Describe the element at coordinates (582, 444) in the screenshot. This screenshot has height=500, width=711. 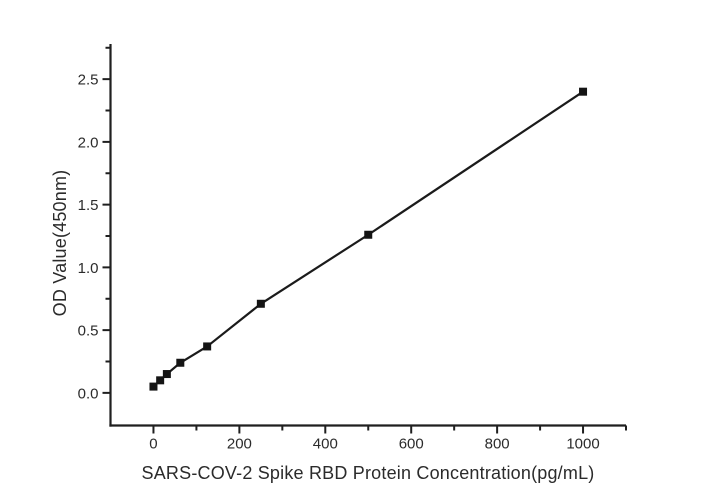
I see `x-tick-label: 1000` at that location.